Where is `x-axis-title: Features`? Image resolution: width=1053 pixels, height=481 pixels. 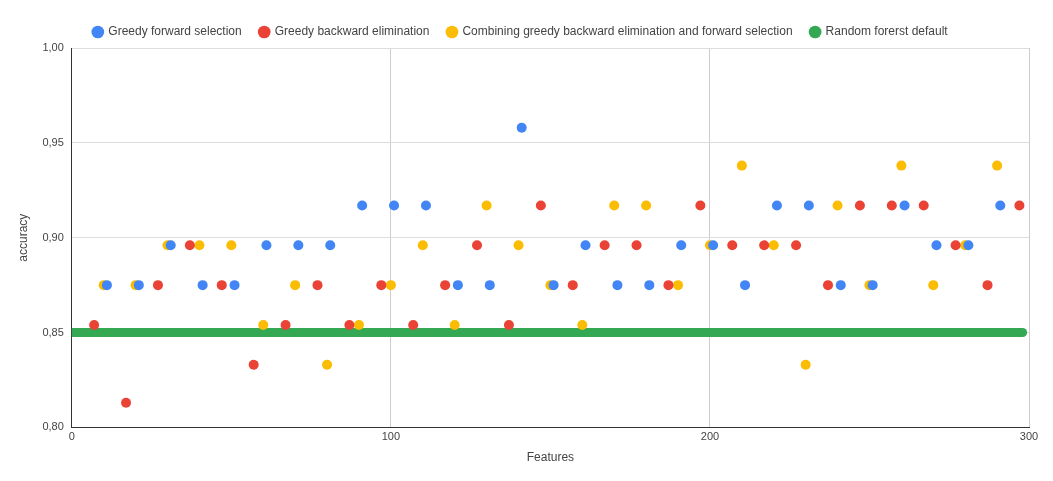
x-axis-title: Features is located at coordinates (550, 457).